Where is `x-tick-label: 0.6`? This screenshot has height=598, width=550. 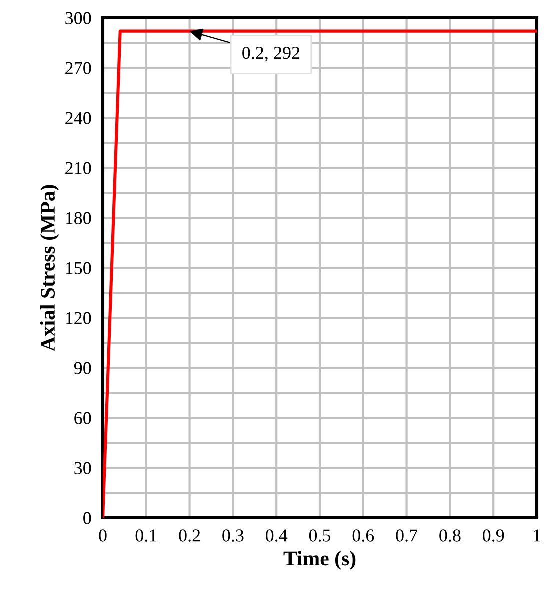 x-tick-label: 0.6 is located at coordinates (363, 536).